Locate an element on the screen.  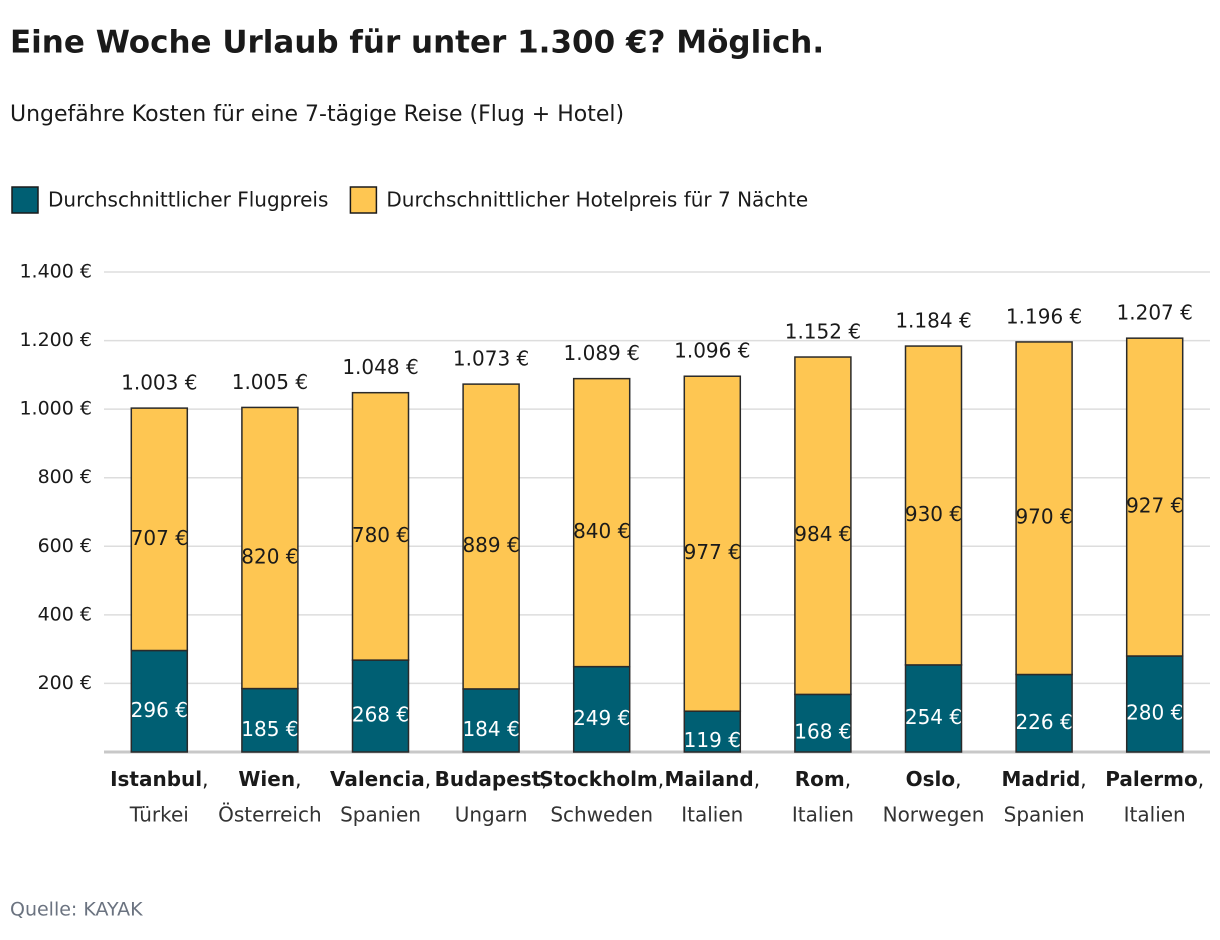
value-label: 226 € is located at coordinates (1043, 722).